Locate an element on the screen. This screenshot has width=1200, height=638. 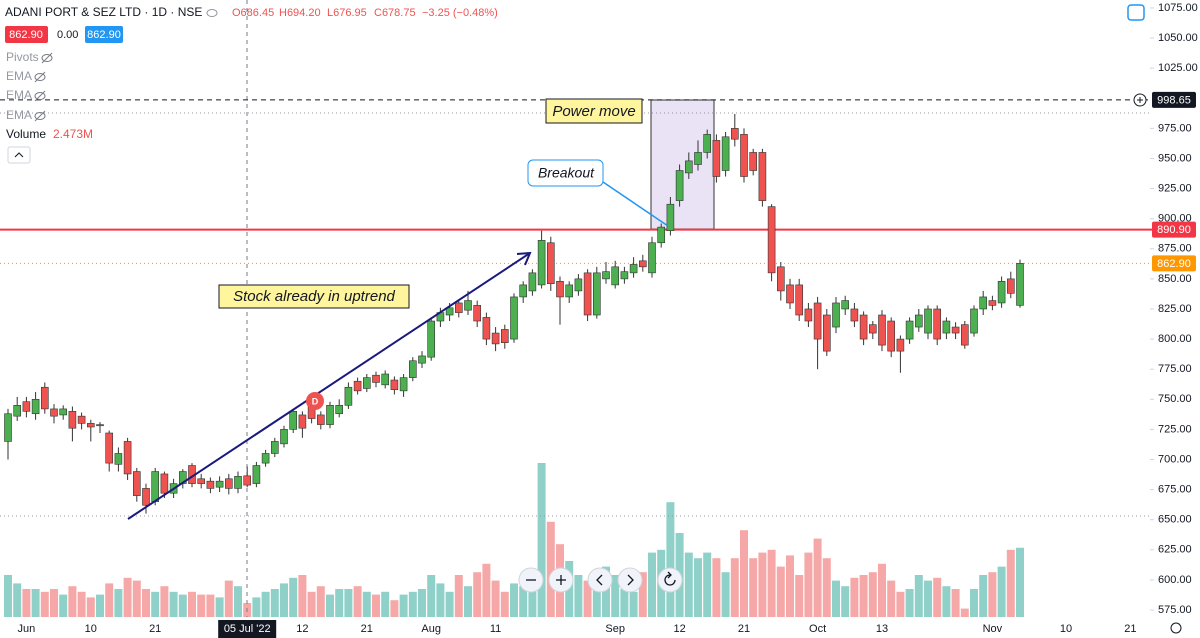
settings-icon is located at coordinates (1136, 12).